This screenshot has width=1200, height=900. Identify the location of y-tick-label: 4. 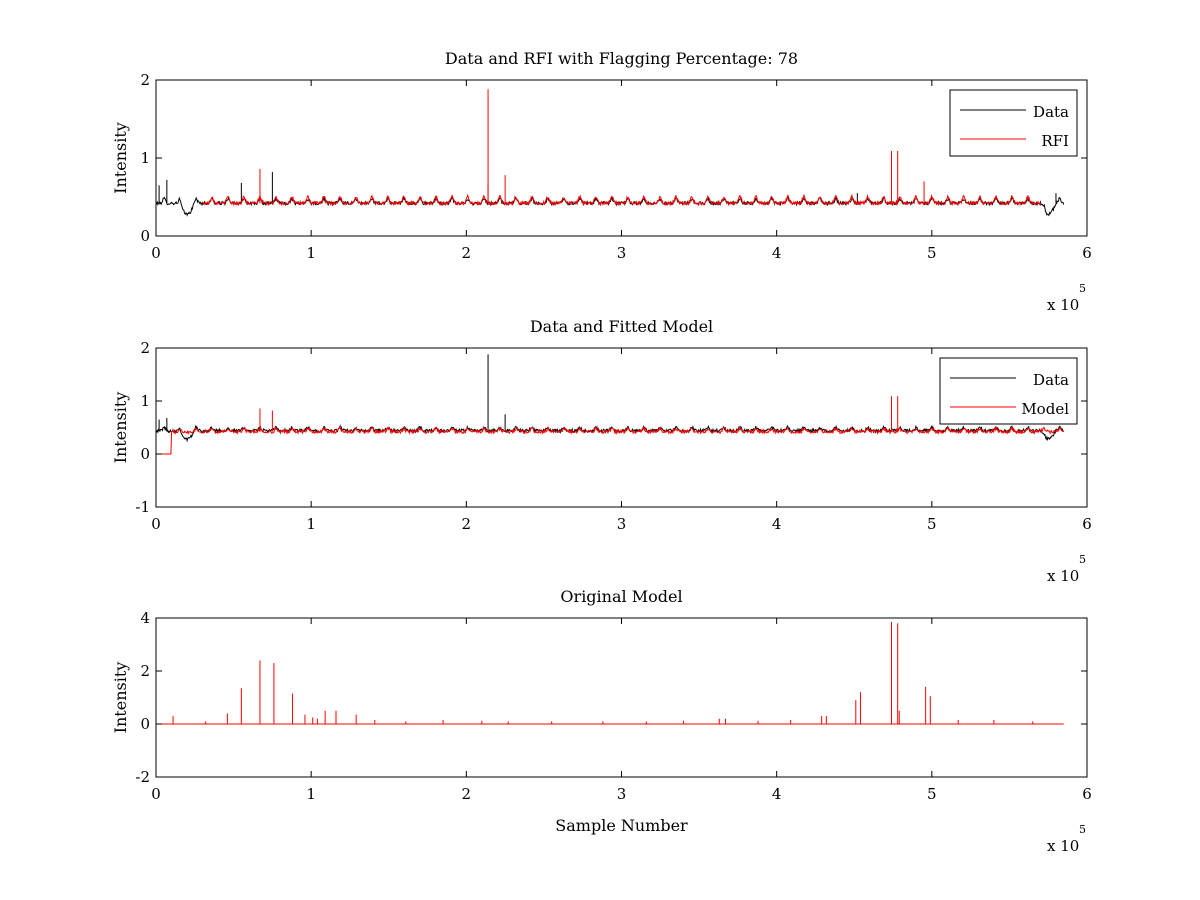
(145, 618).